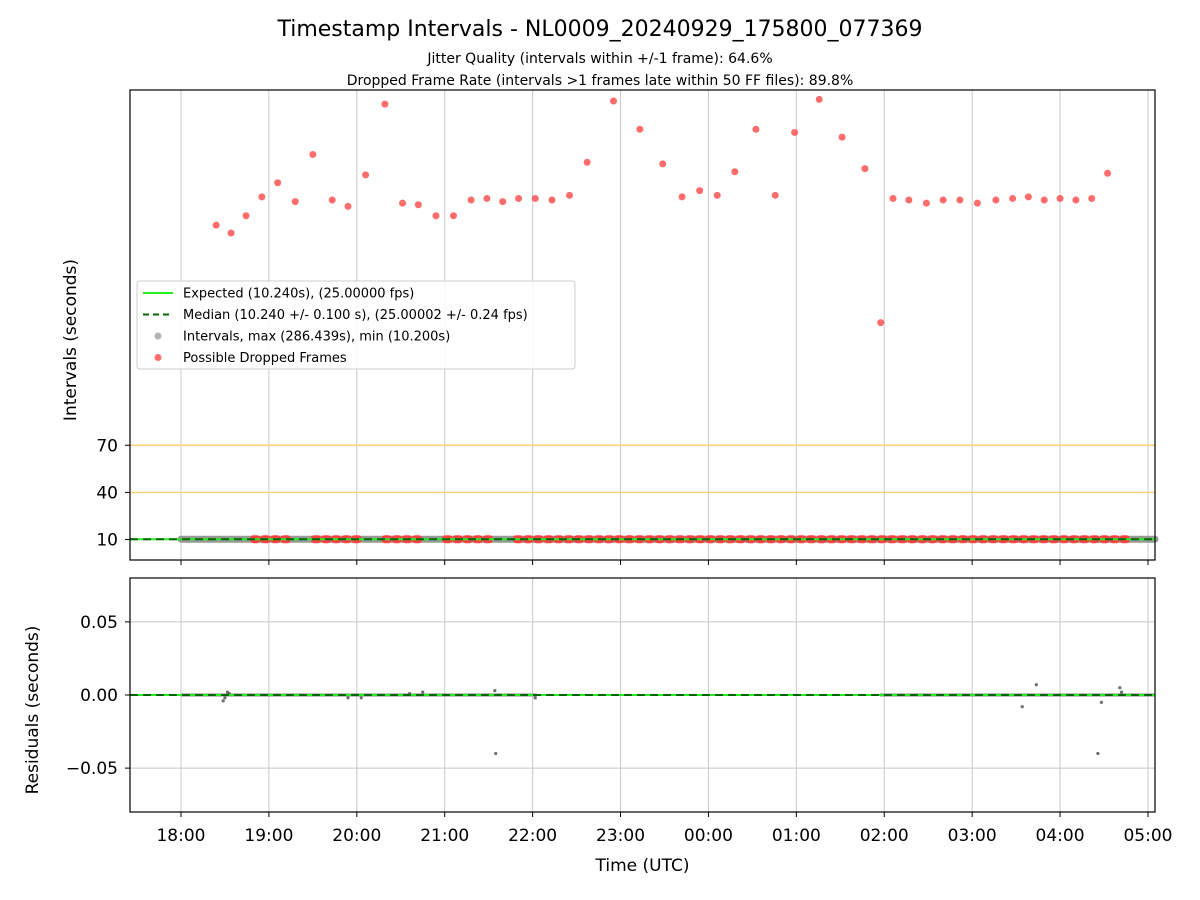 The height and width of the screenshot is (900, 1200). What do you see at coordinates (99, 696) in the screenshot?
I see `residuals-y-tick-label: 0.00` at bounding box center [99, 696].